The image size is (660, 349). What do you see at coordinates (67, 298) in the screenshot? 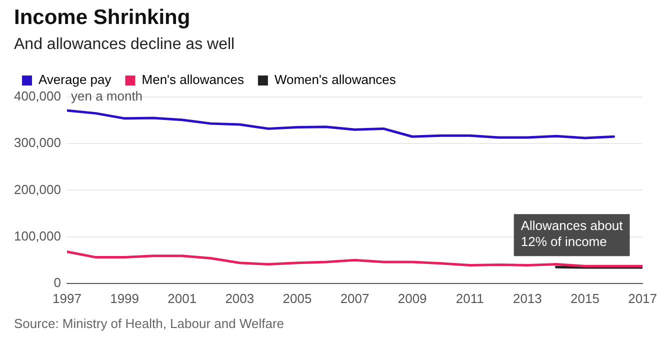
I see `x-tick-label: 1997` at bounding box center [67, 298].